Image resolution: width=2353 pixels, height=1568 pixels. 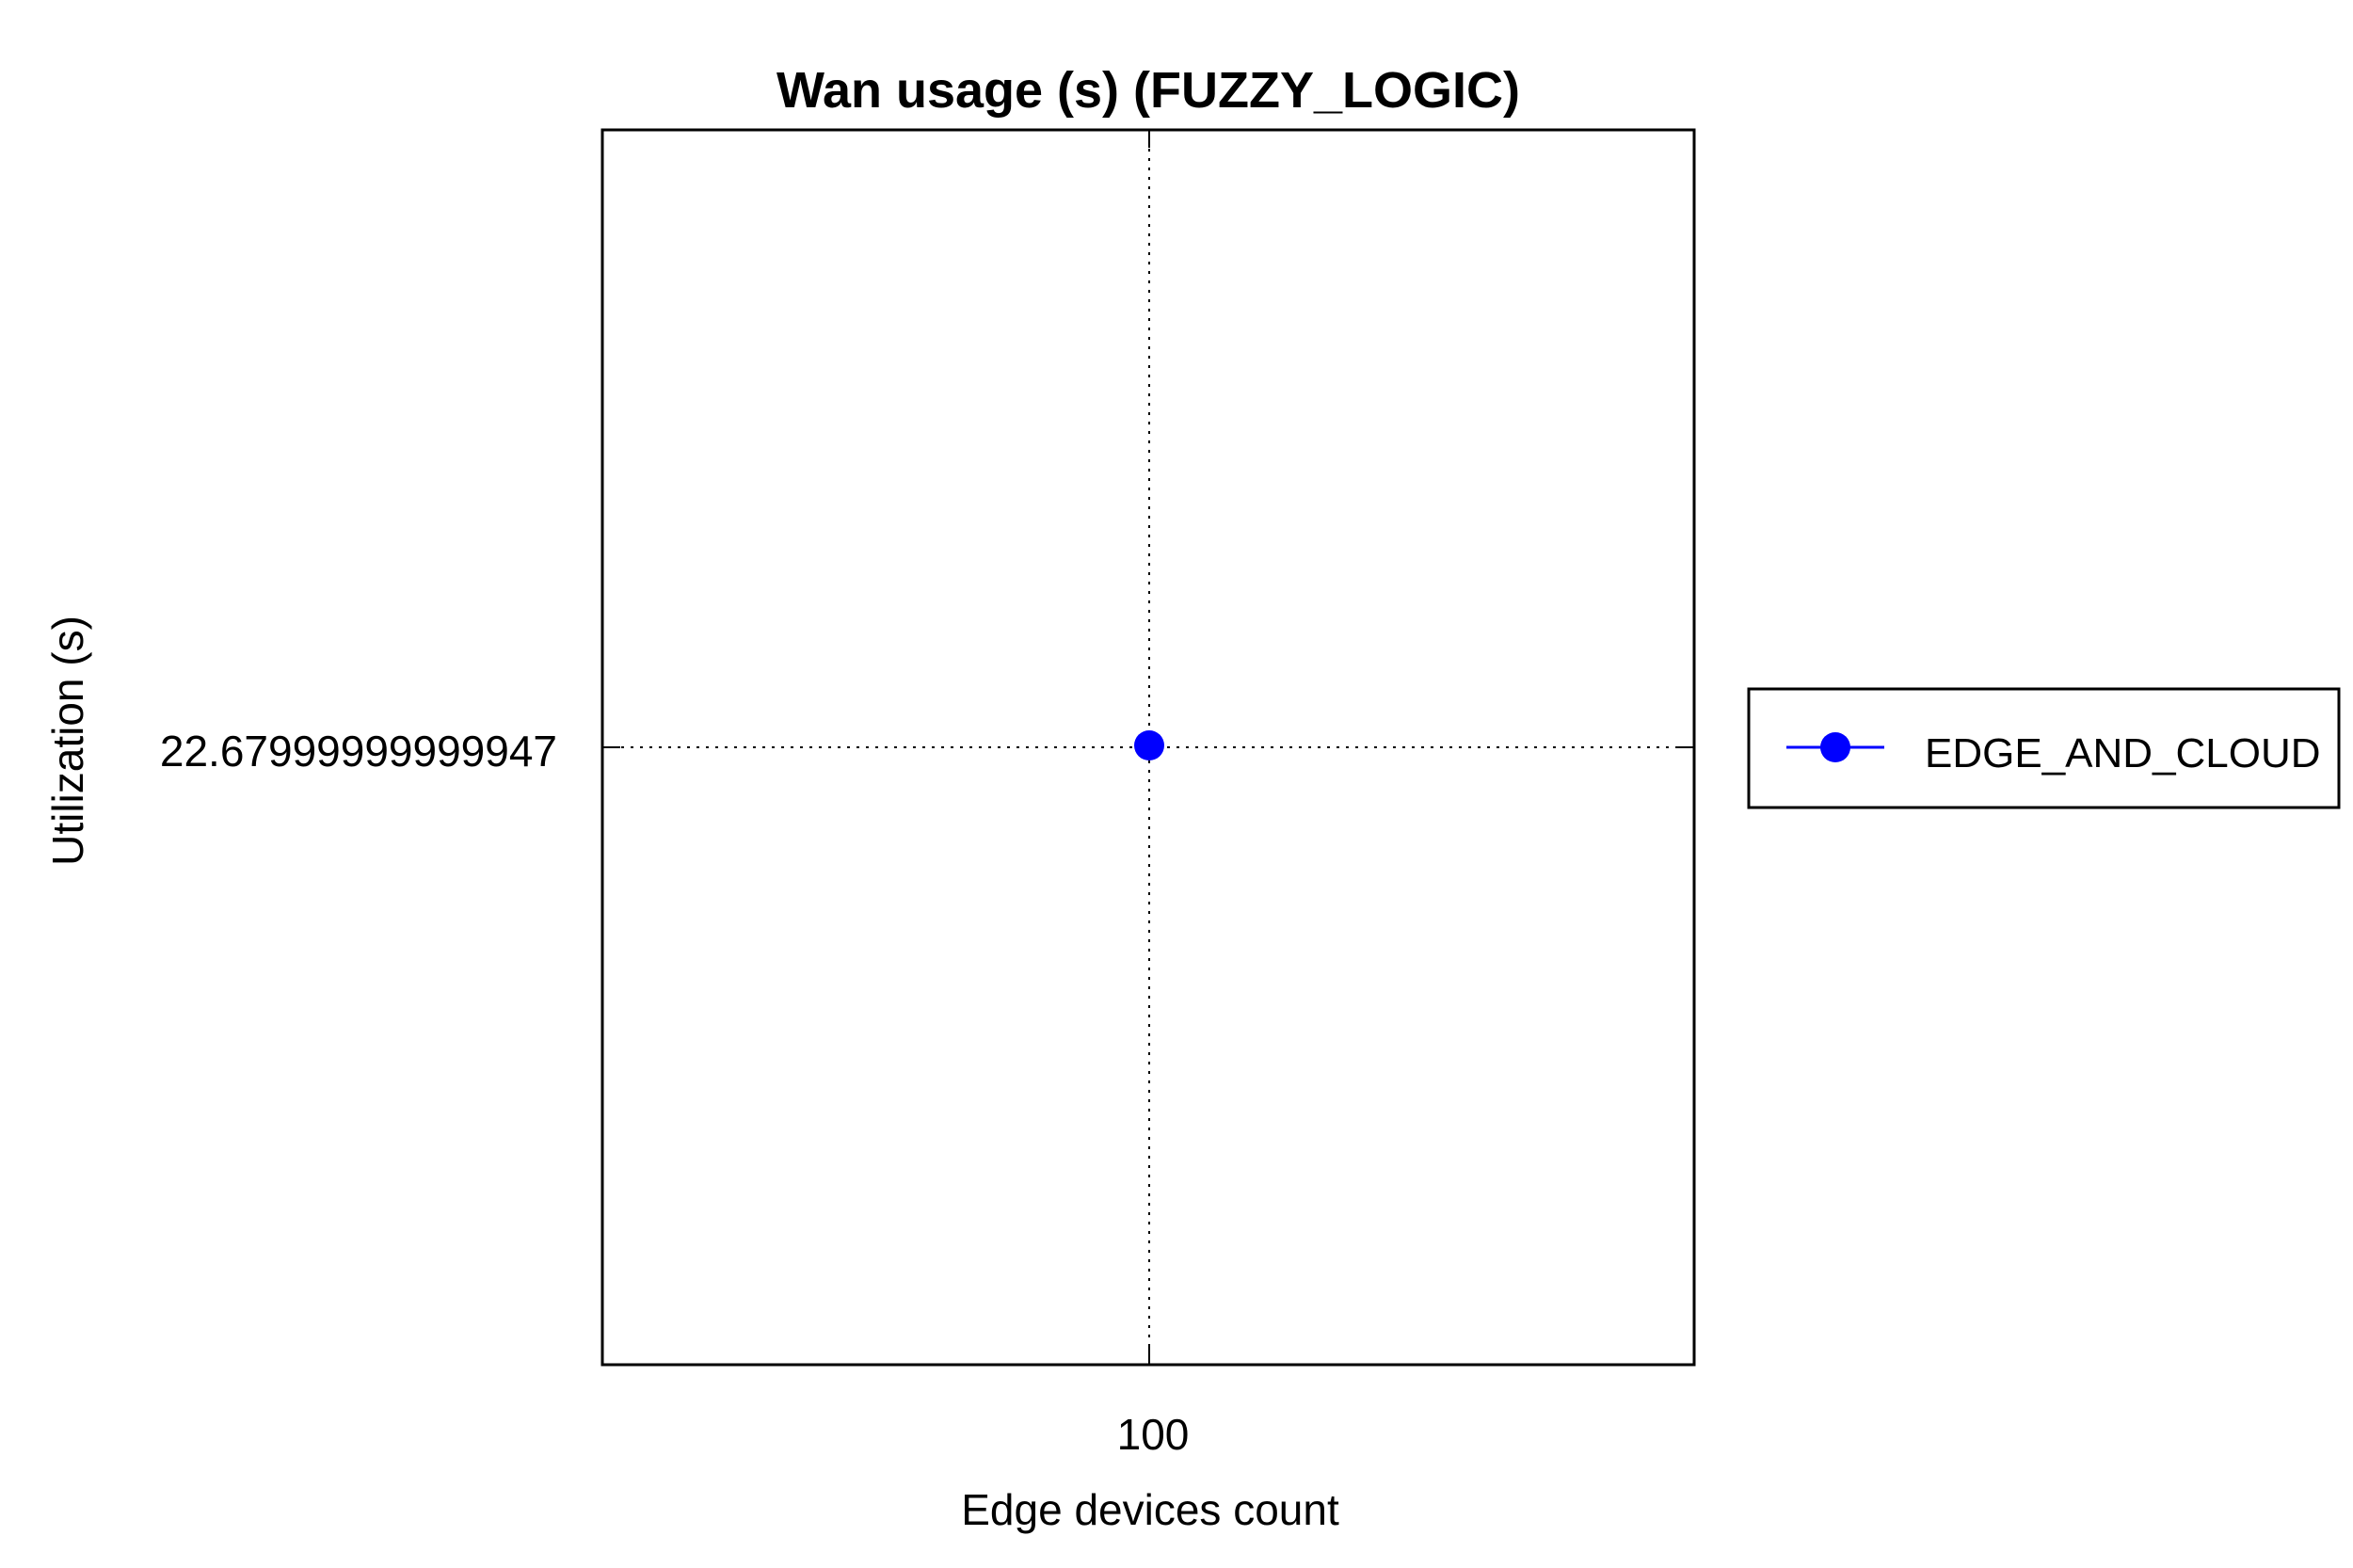 I want to click on x-tick-label: 100, so click(x=1153, y=1434).